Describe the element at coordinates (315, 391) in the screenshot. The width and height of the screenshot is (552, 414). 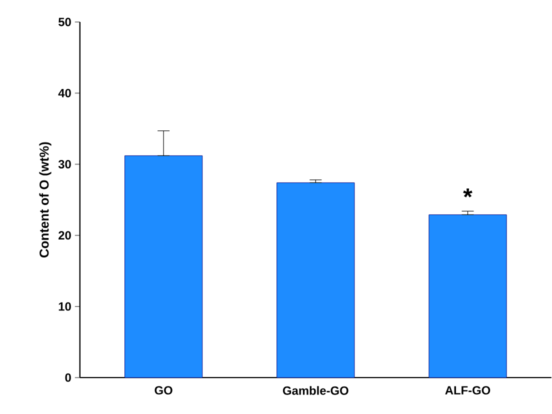
I see `x-tick-label: Gamble-GO` at that location.